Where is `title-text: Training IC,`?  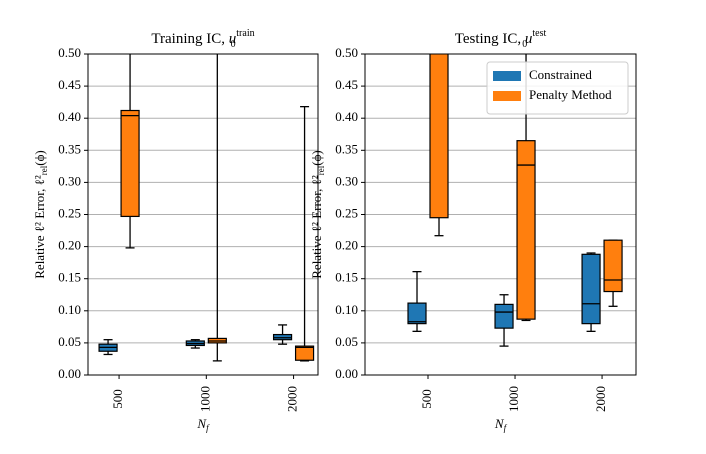
title-text: Training IC, is located at coordinates (189, 39).